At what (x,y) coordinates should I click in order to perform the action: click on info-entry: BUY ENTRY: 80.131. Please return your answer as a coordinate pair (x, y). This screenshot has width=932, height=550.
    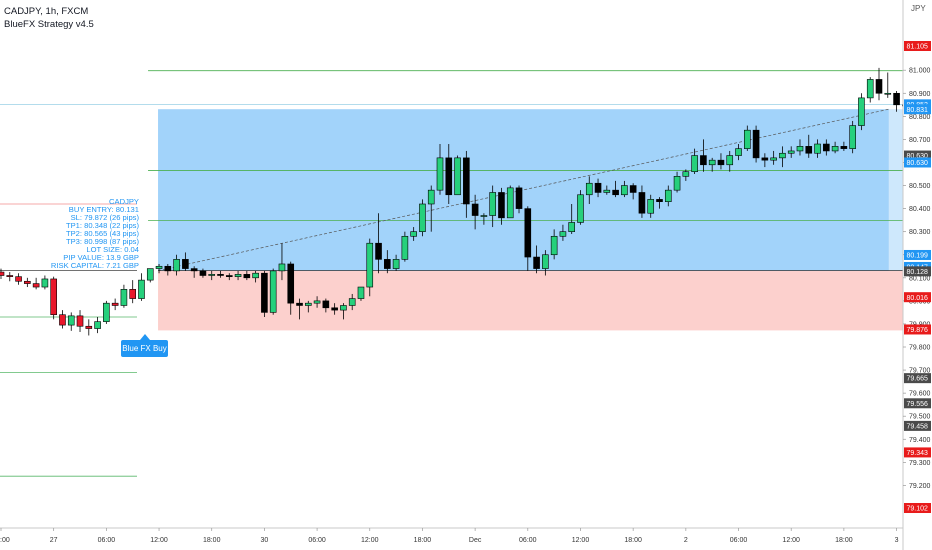
    Looking at the image, I should click on (103, 210).